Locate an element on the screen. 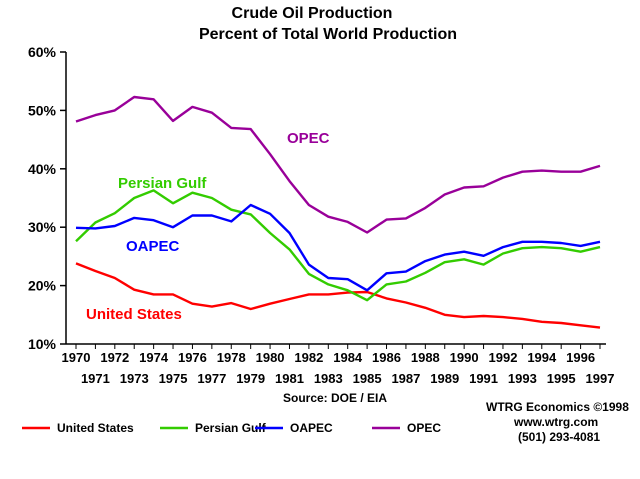 This screenshot has height=479, width=640. x-tick-label: 1988 is located at coordinates (425, 357).